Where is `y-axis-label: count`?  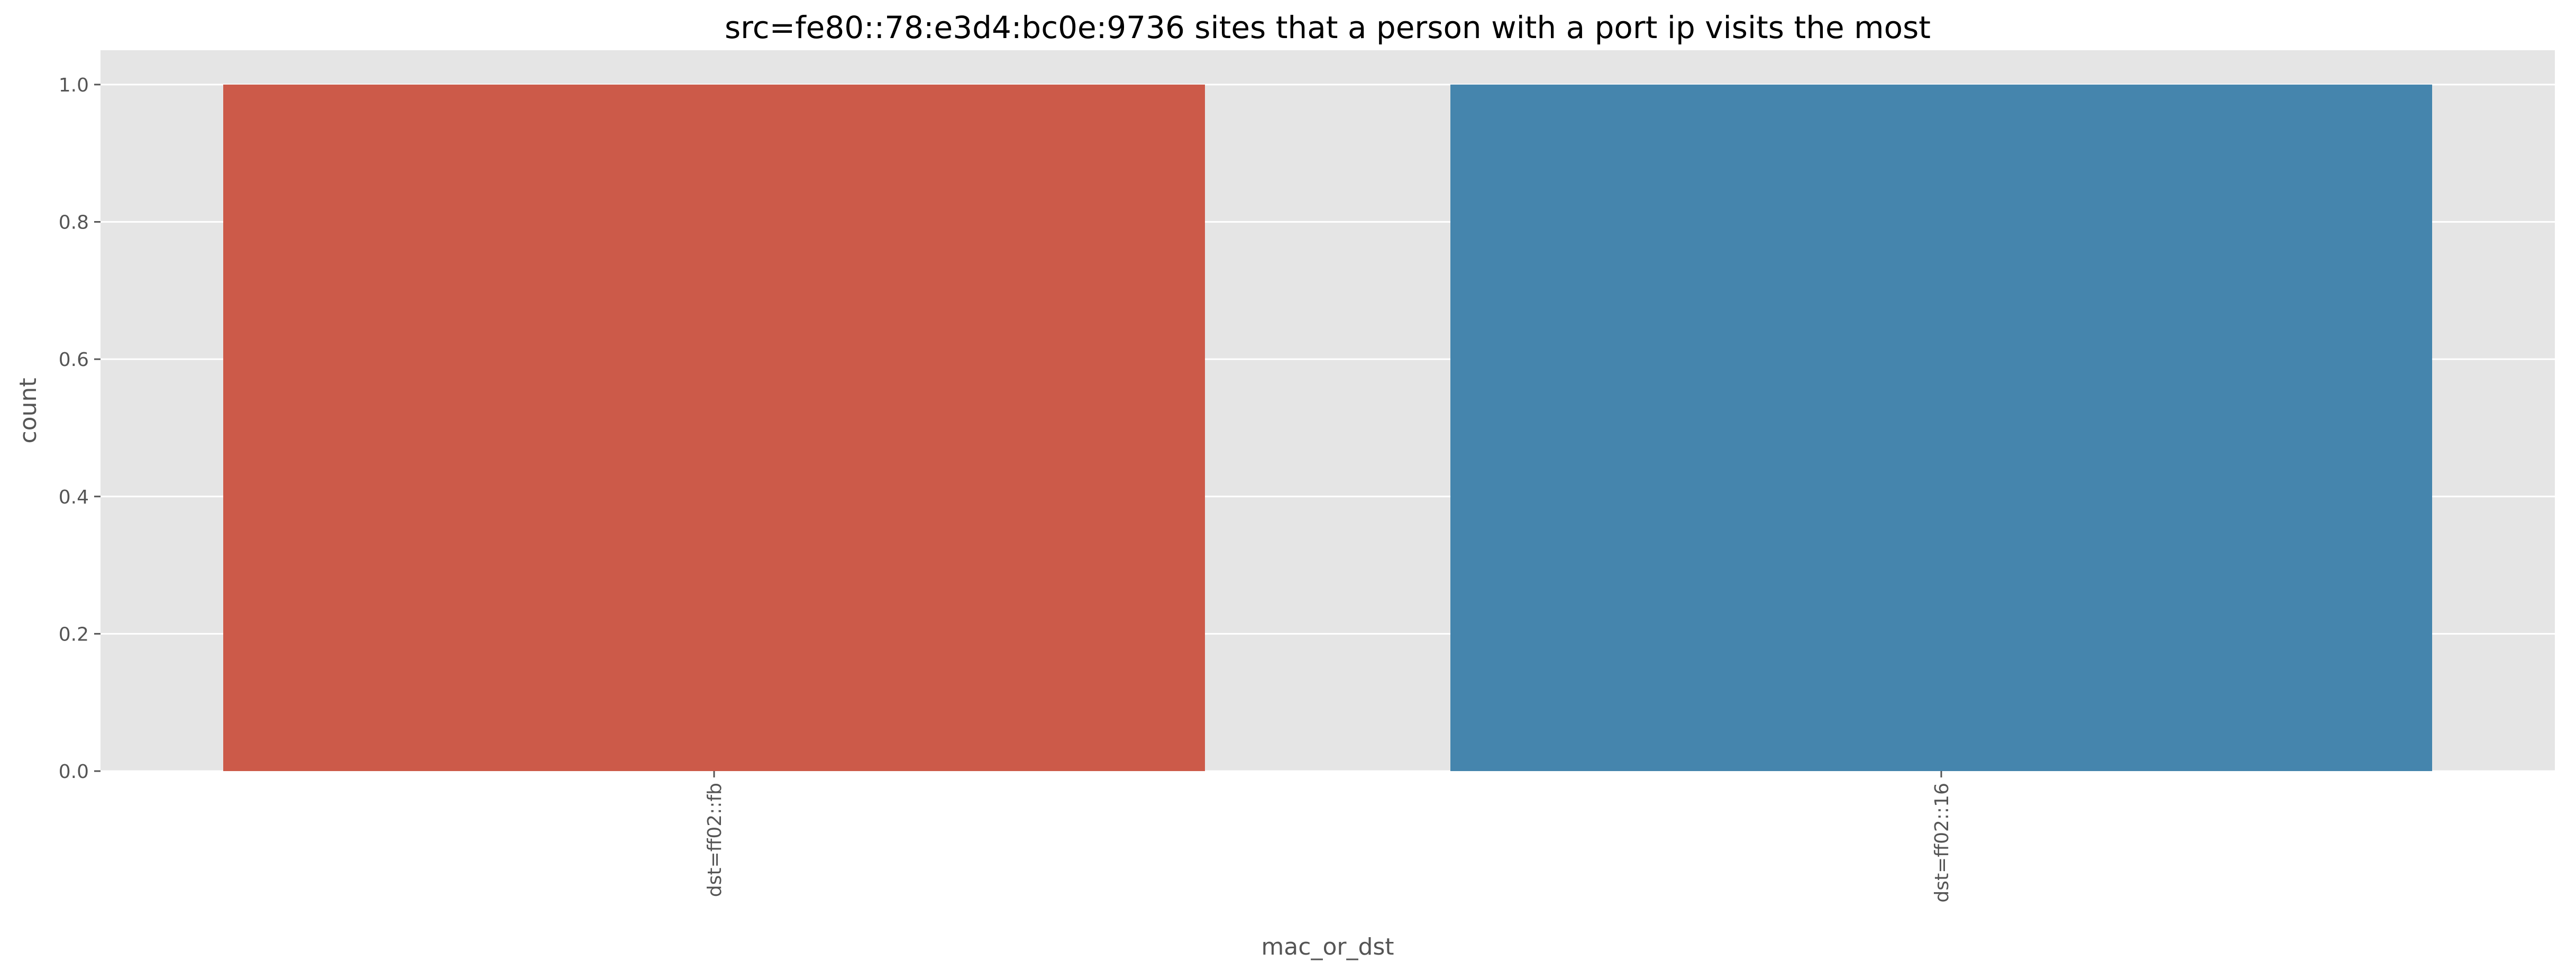
y-axis-label: count is located at coordinates (29, 410).